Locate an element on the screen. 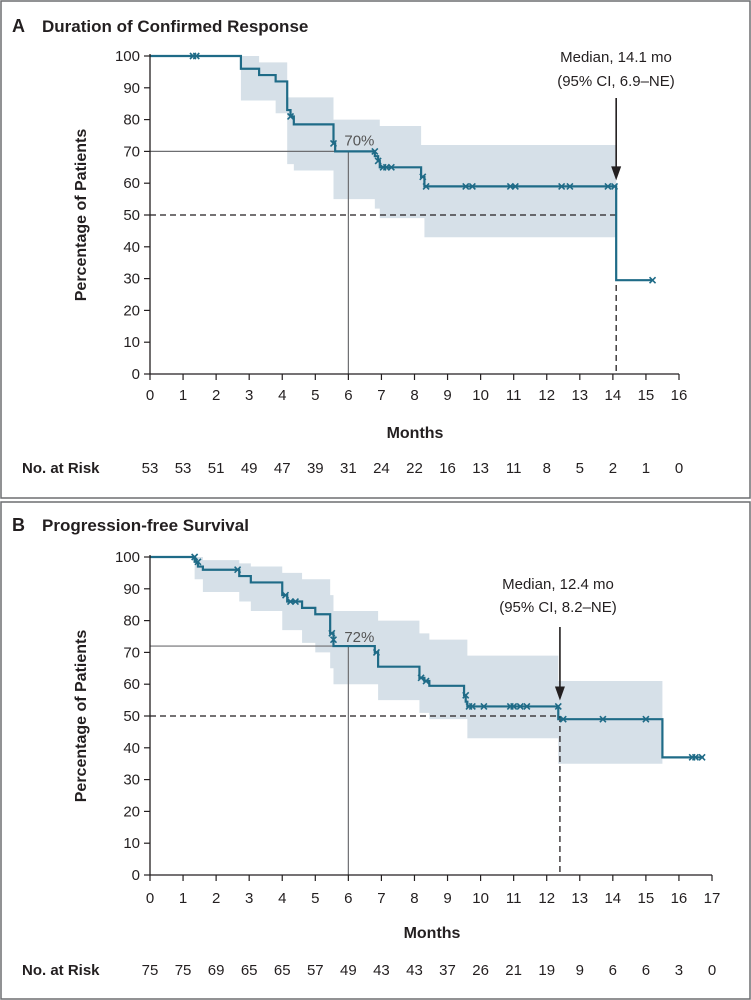  panel-b-risk-value: 19 is located at coordinates (546, 970).